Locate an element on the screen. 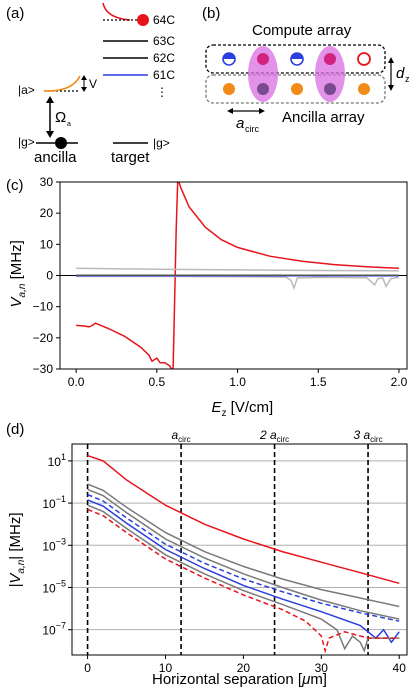  chart-d-xtick-label: 0 is located at coordinates (87, 668).